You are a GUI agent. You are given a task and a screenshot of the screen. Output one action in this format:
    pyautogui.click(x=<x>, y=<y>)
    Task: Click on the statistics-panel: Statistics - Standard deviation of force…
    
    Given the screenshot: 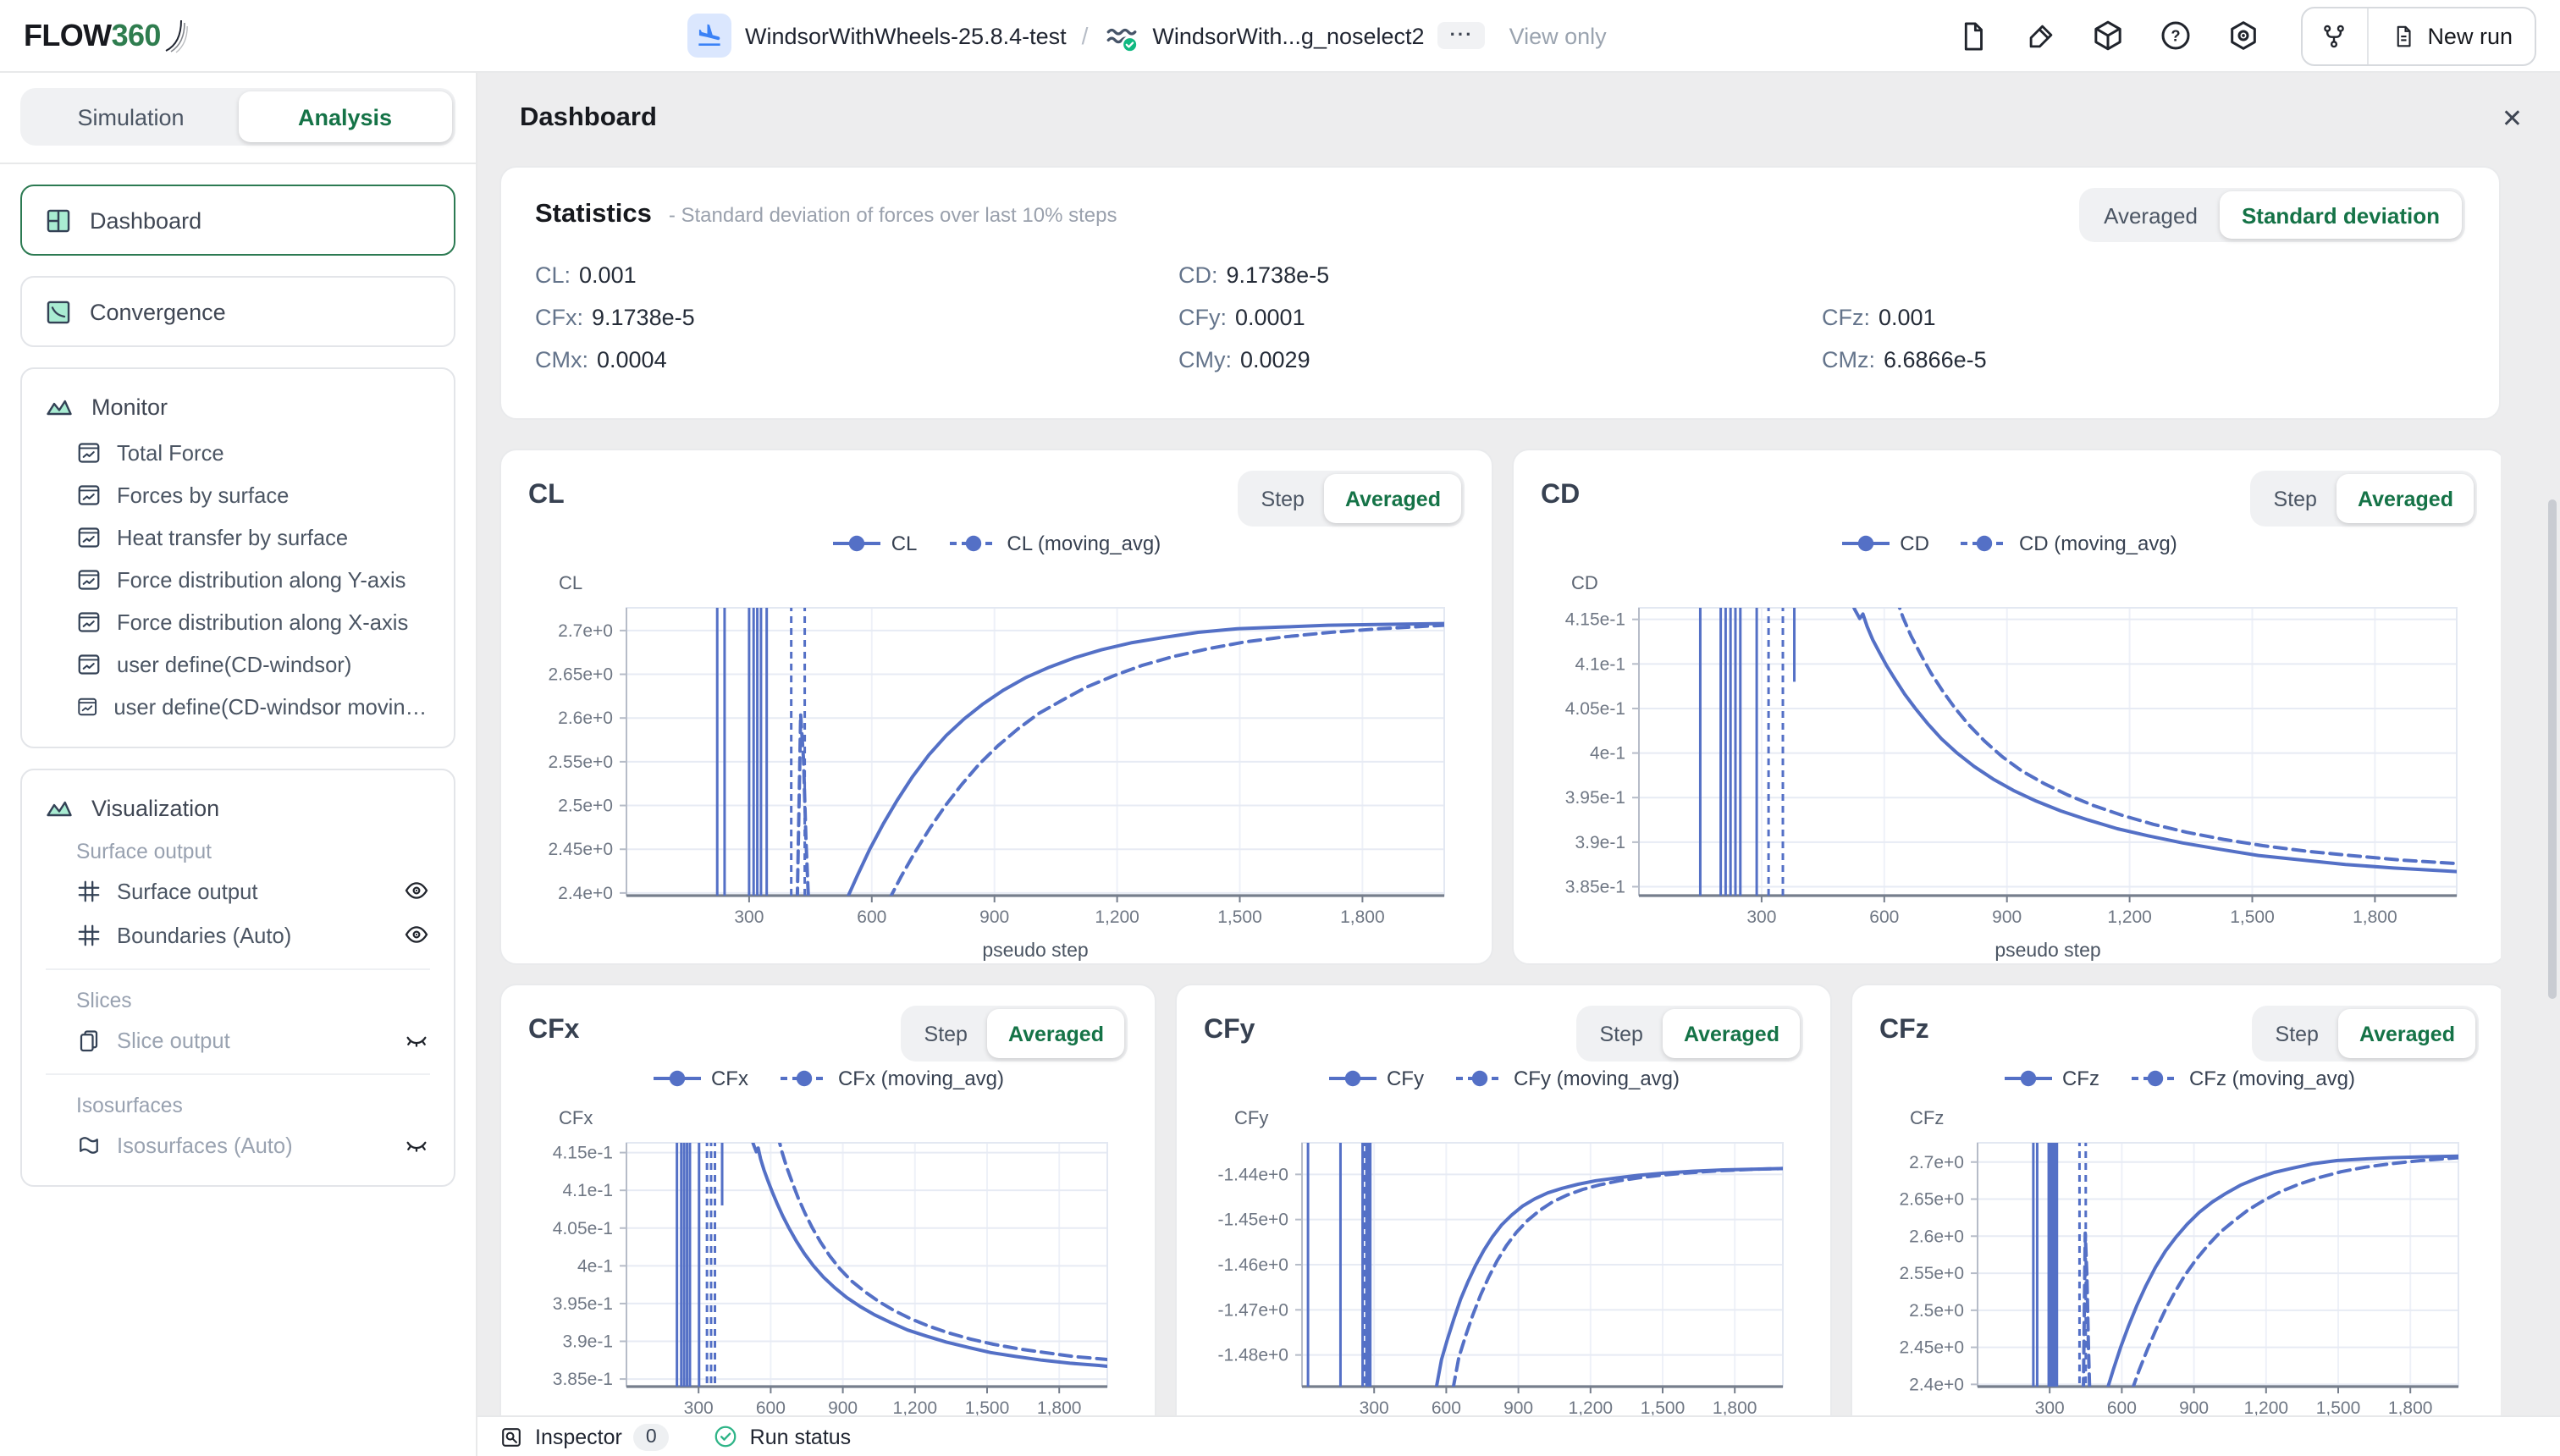 What is the action you would take?
    pyautogui.click(x=1500, y=293)
    